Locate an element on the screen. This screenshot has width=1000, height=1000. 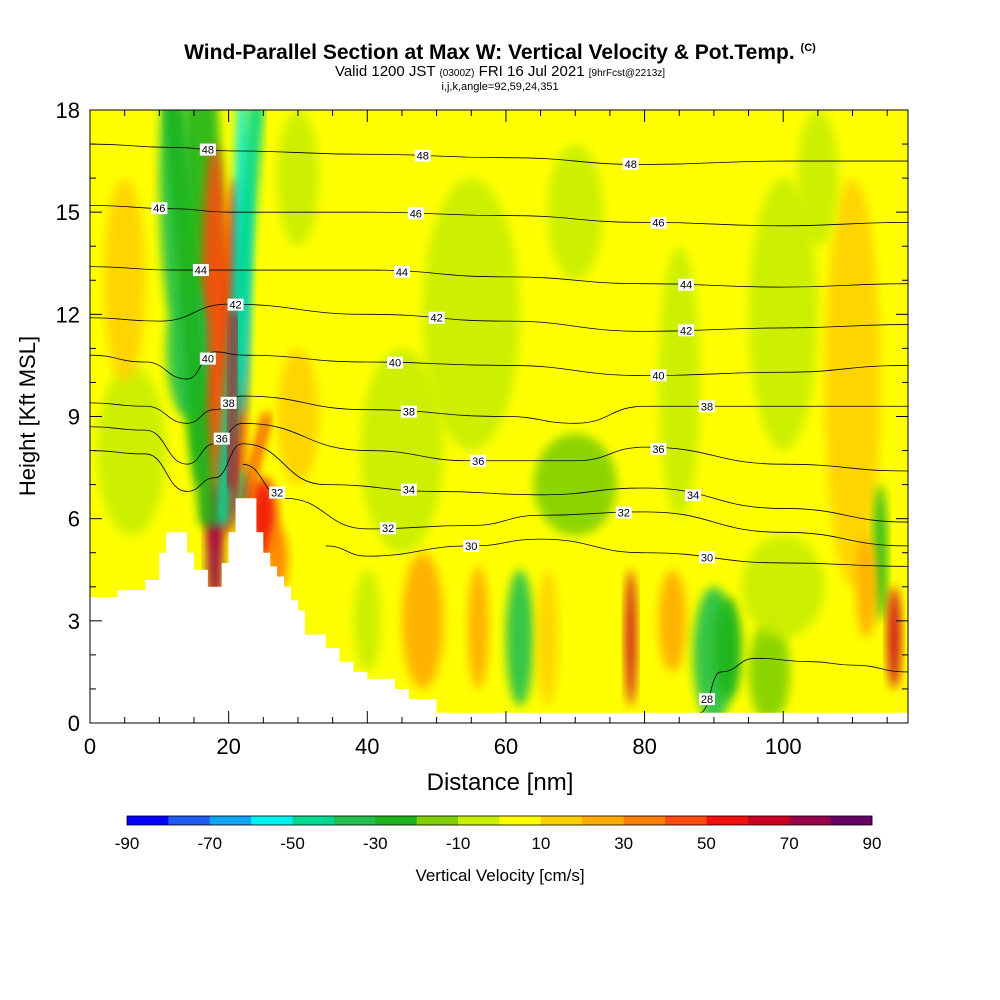
theta-label-38-1: 38 is located at coordinates (409, 413).